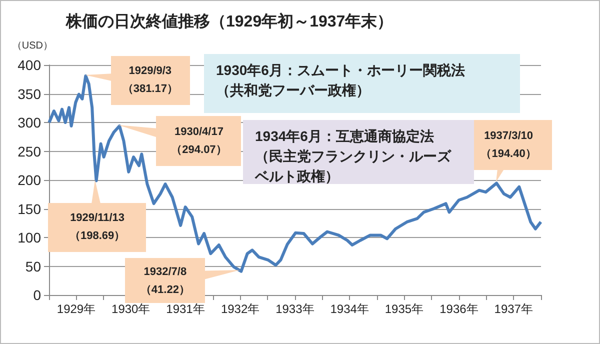 The width and height of the screenshot is (600, 344). Describe the element at coordinates (30, 238) in the screenshot. I see `y-tick-label: 100` at that location.